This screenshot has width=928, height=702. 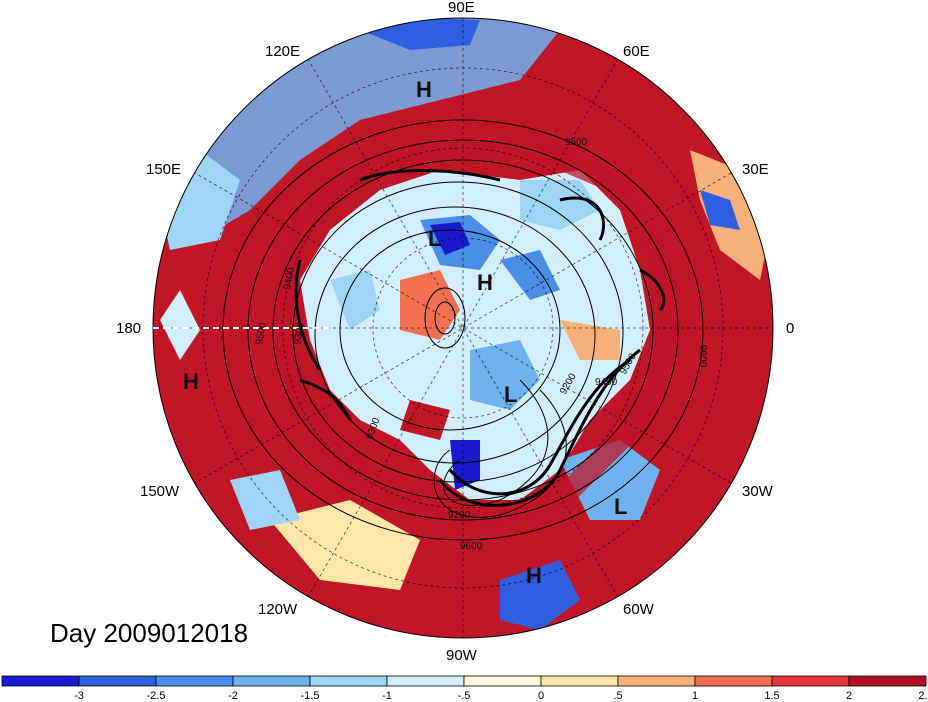 I want to click on longitude-label: 150W, so click(x=160, y=491).